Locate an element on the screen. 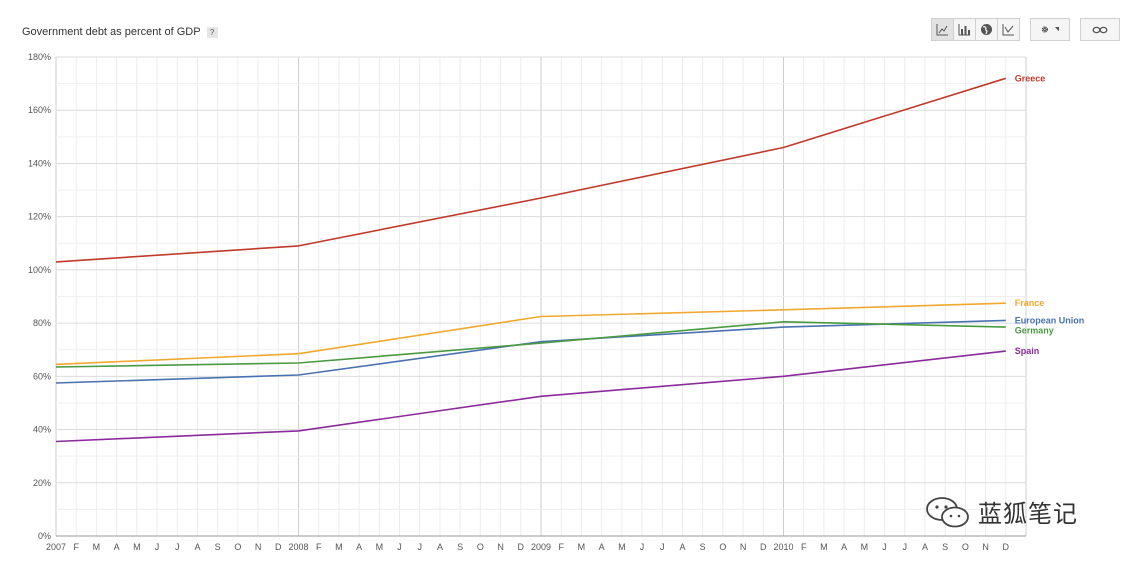 The width and height of the screenshot is (1134, 572). chevron-down-icon is located at coordinates (1056, 29).